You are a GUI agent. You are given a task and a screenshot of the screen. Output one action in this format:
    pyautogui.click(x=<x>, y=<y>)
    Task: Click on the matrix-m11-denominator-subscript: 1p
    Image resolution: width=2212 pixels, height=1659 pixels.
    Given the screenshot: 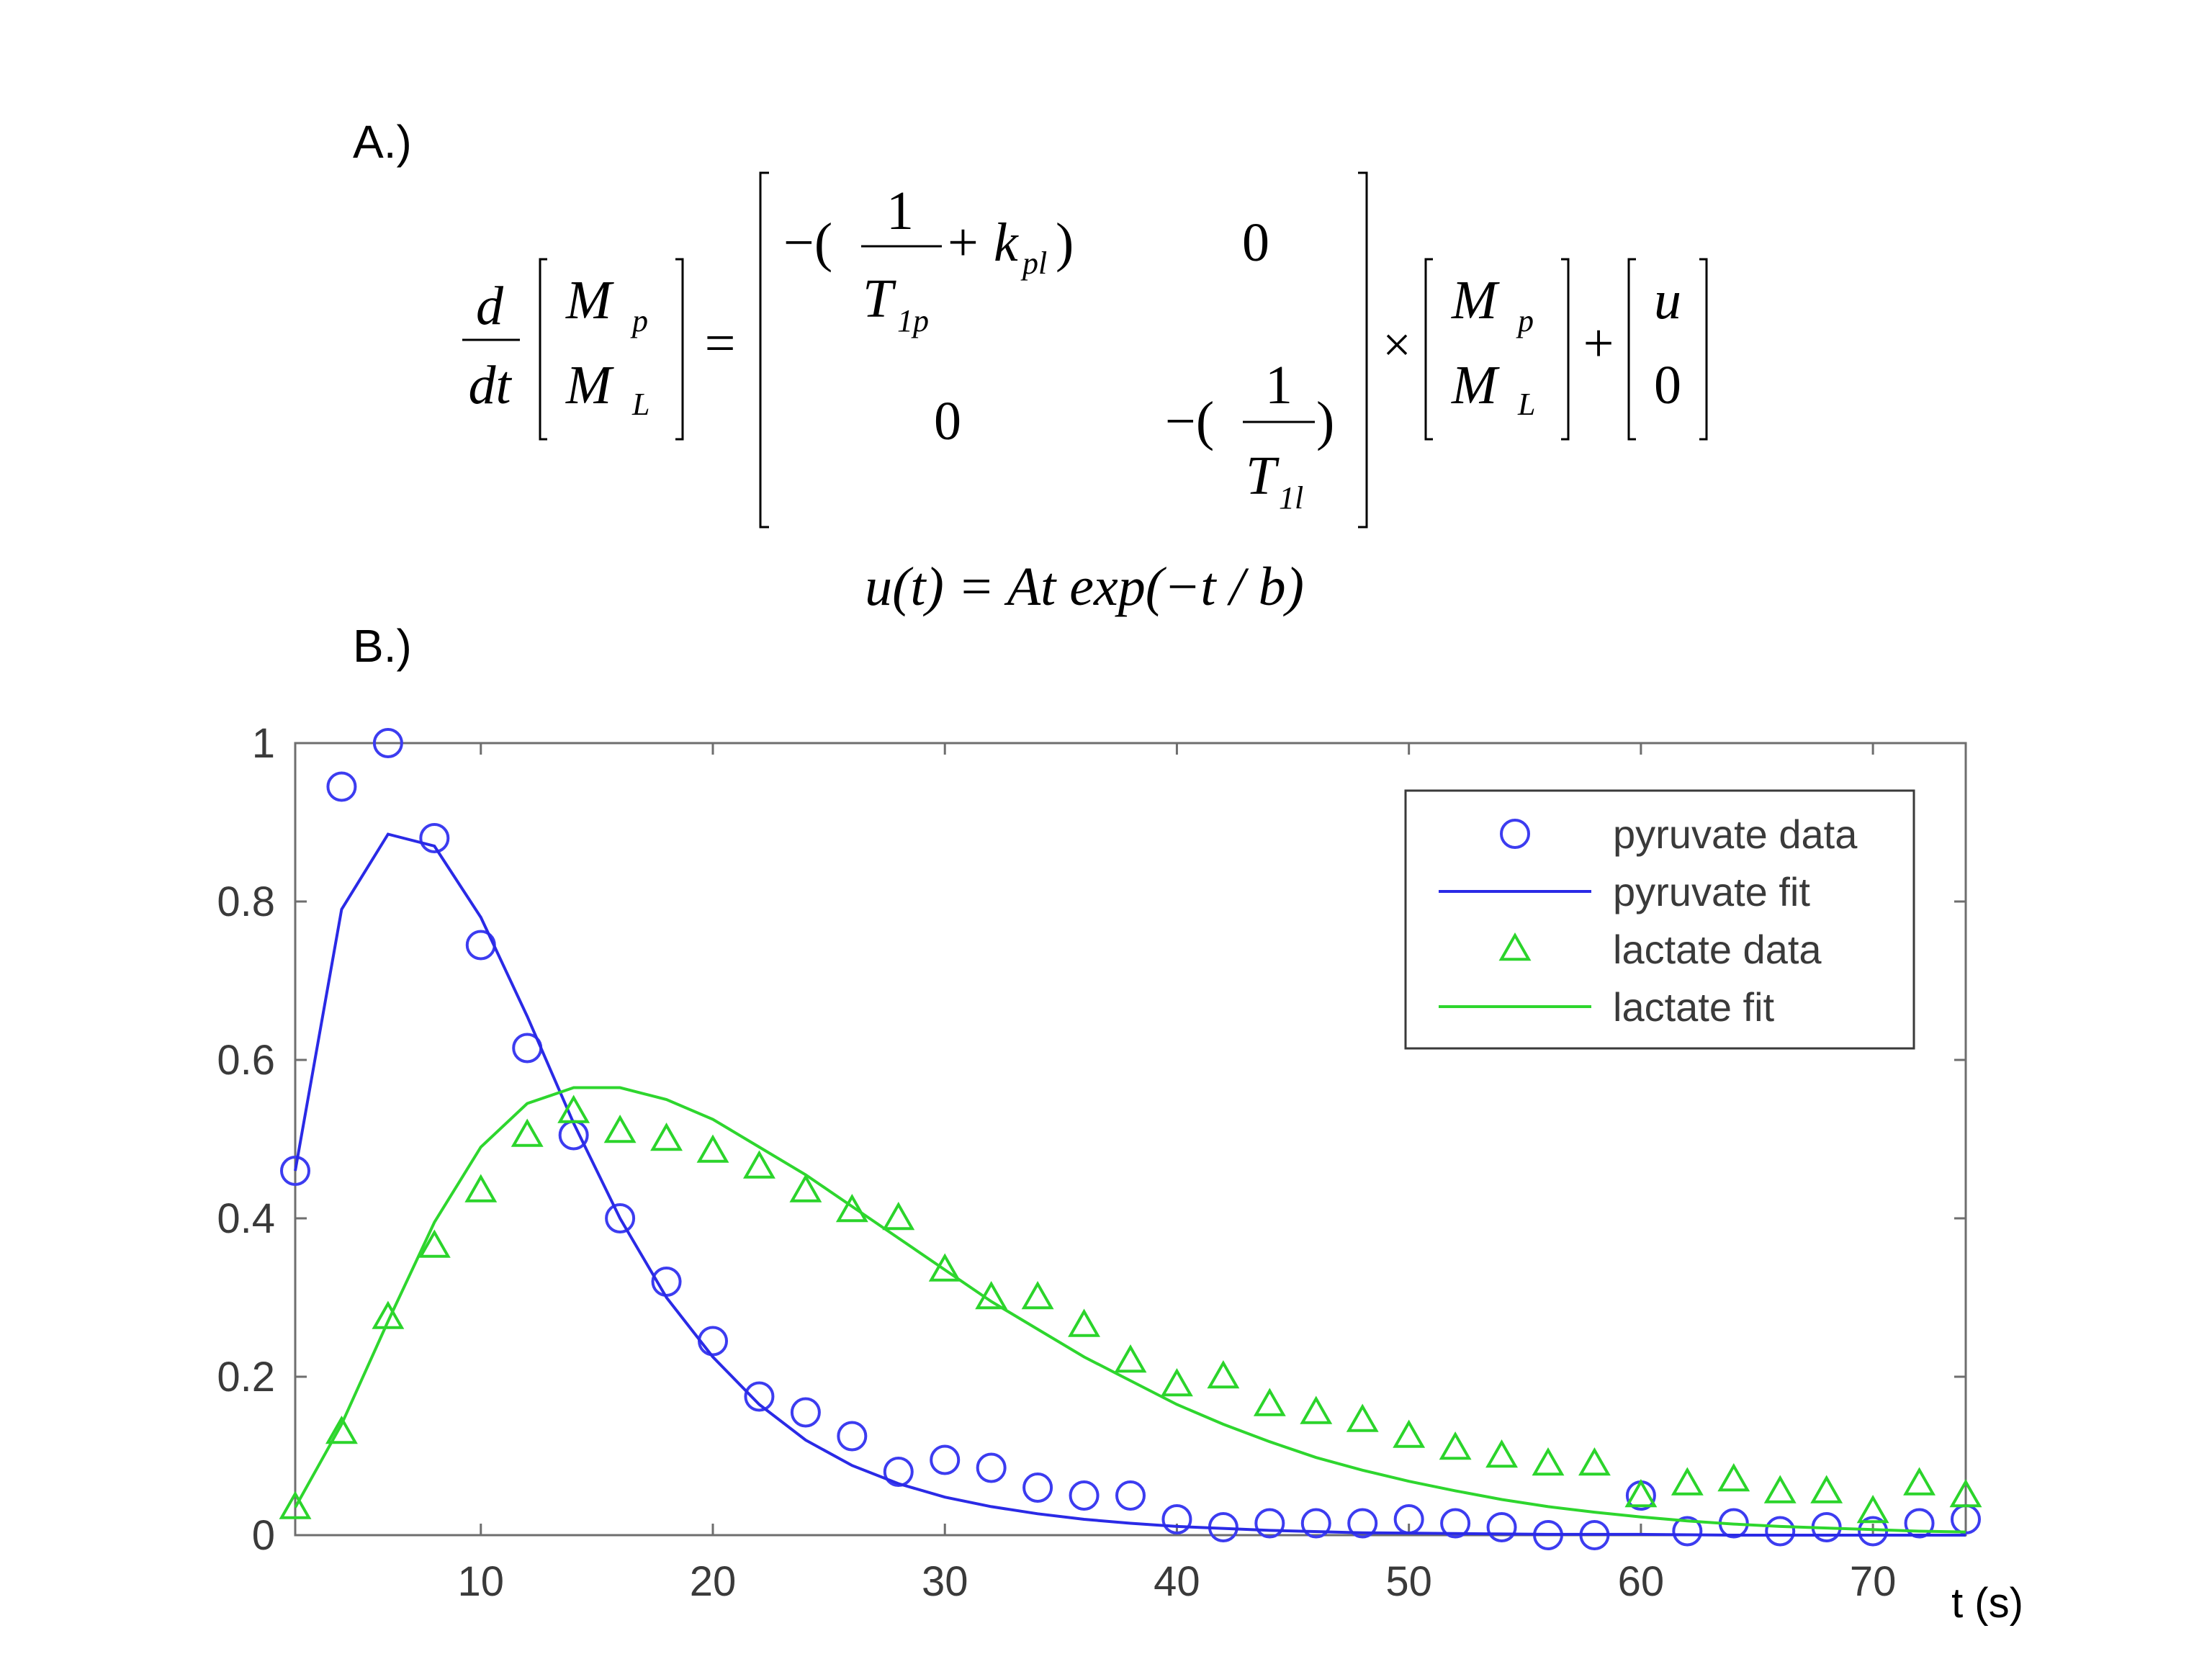 What is the action you would take?
    pyautogui.click(x=913, y=320)
    